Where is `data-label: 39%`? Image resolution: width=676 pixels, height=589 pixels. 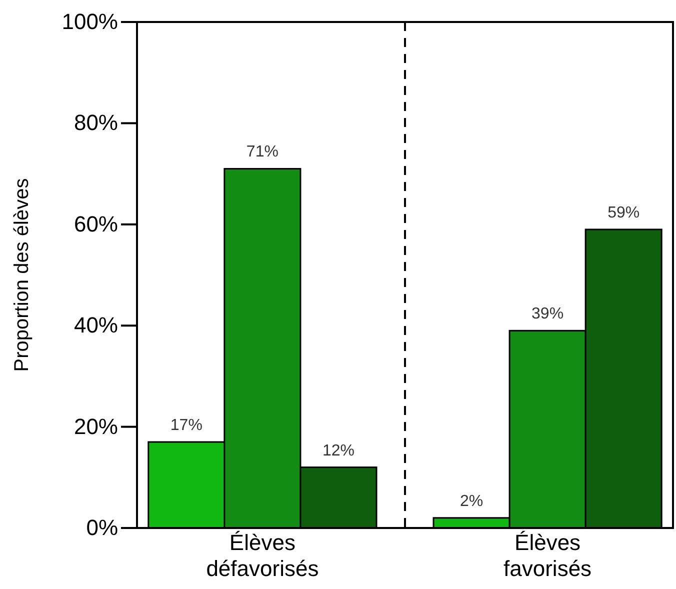
data-label: 39% is located at coordinates (548, 314).